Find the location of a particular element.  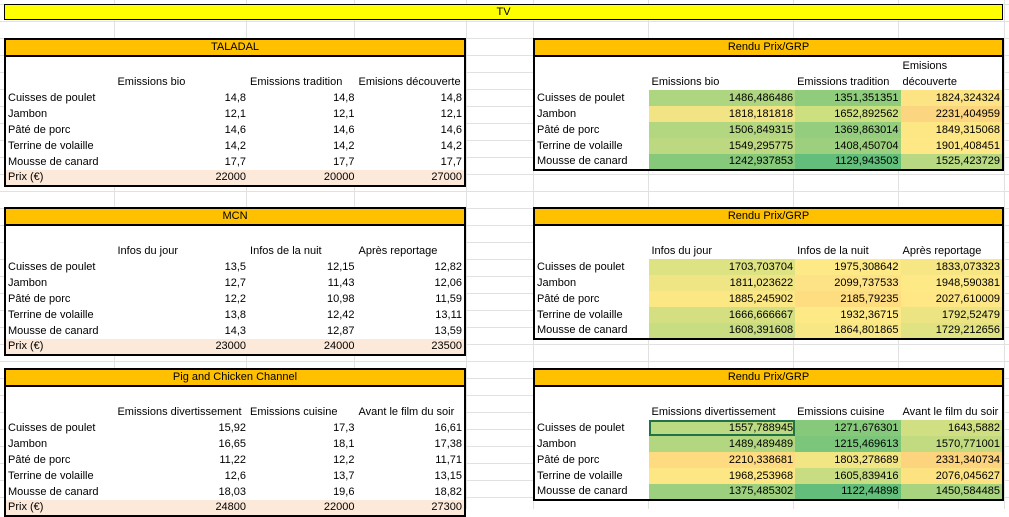

column-header: Emissions divertissement is located at coordinates (713, 412).